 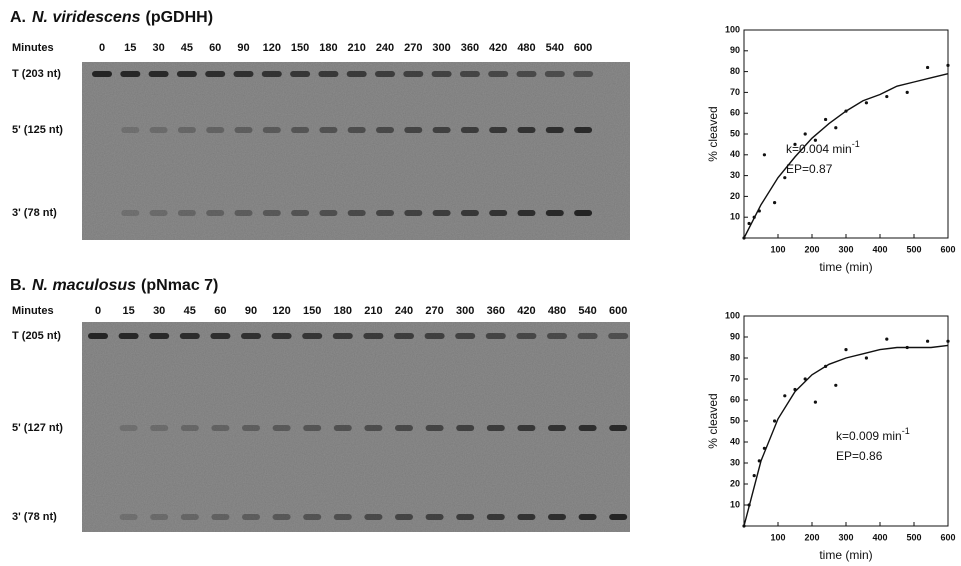 I want to click on panel-title: B. N. maculosus (pNmac 7), so click(x=114, y=285).